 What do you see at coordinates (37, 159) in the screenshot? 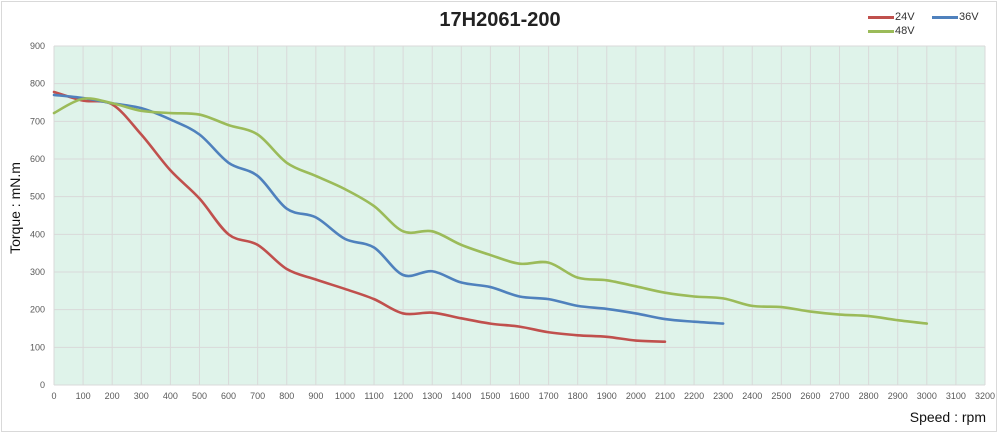
I see `y-tick-label: 600` at bounding box center [37, 159].